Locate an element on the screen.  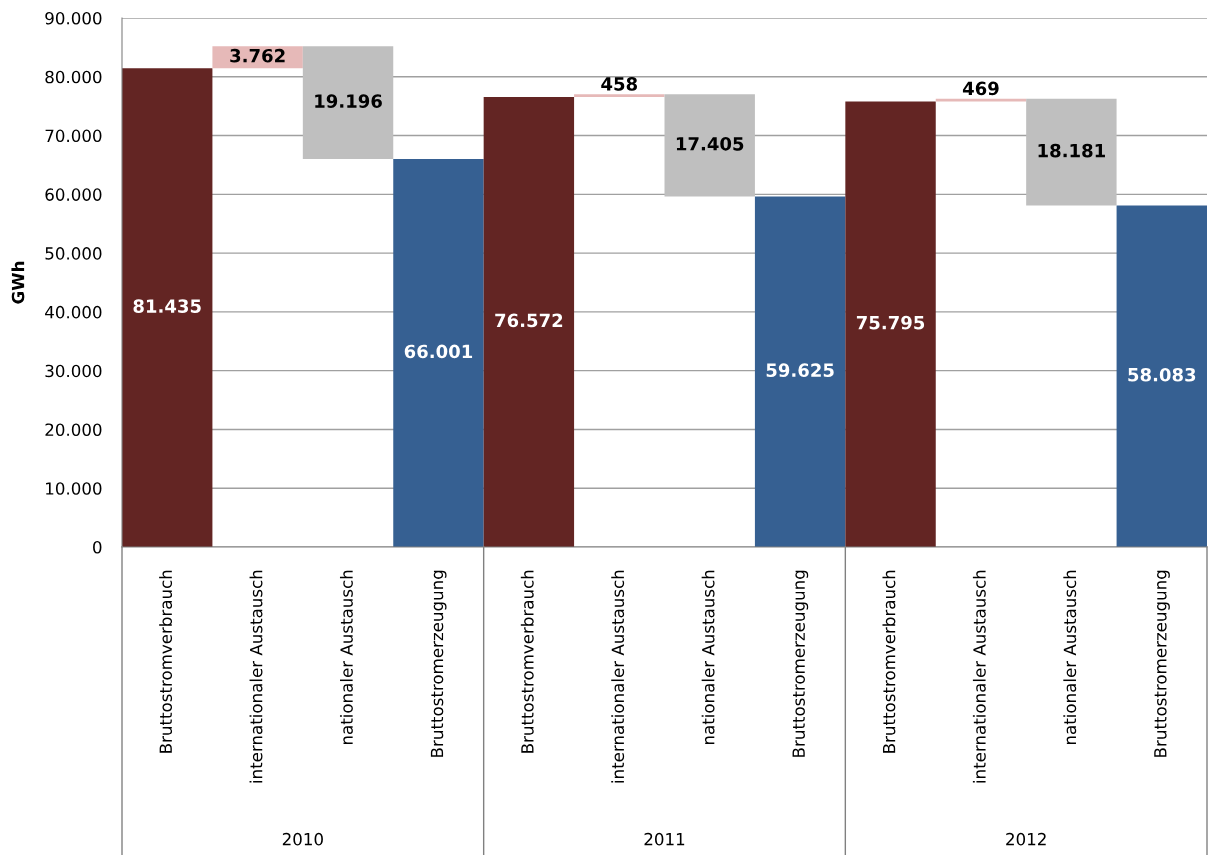
data-label: 19.196 is located at coordinates (348, 101).